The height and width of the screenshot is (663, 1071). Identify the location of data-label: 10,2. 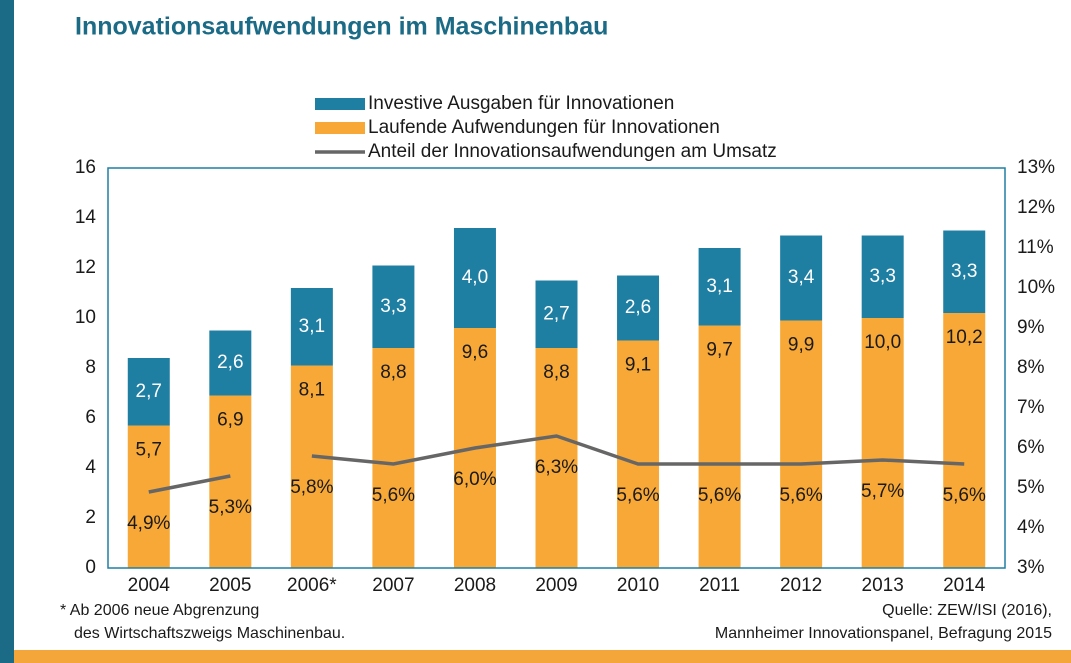
(964, 337).